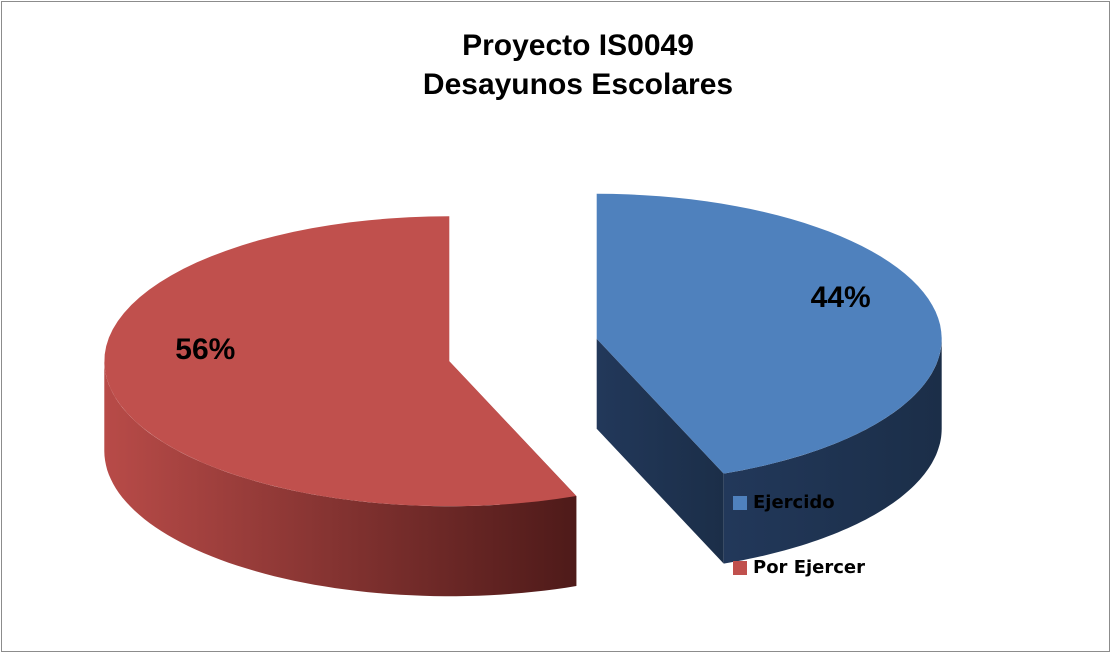  What do you see at coordinates (205, 349) in the screenshot?
I see `value-label: 56%` at bounding box center [205, 349].